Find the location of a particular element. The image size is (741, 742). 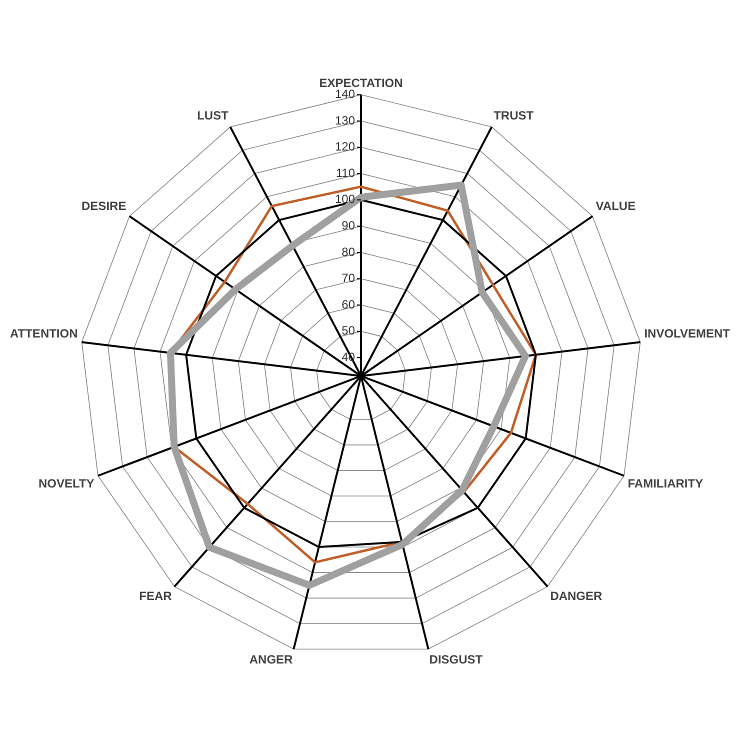

spoke-label: TRUST is located at coordinates (514, 115).